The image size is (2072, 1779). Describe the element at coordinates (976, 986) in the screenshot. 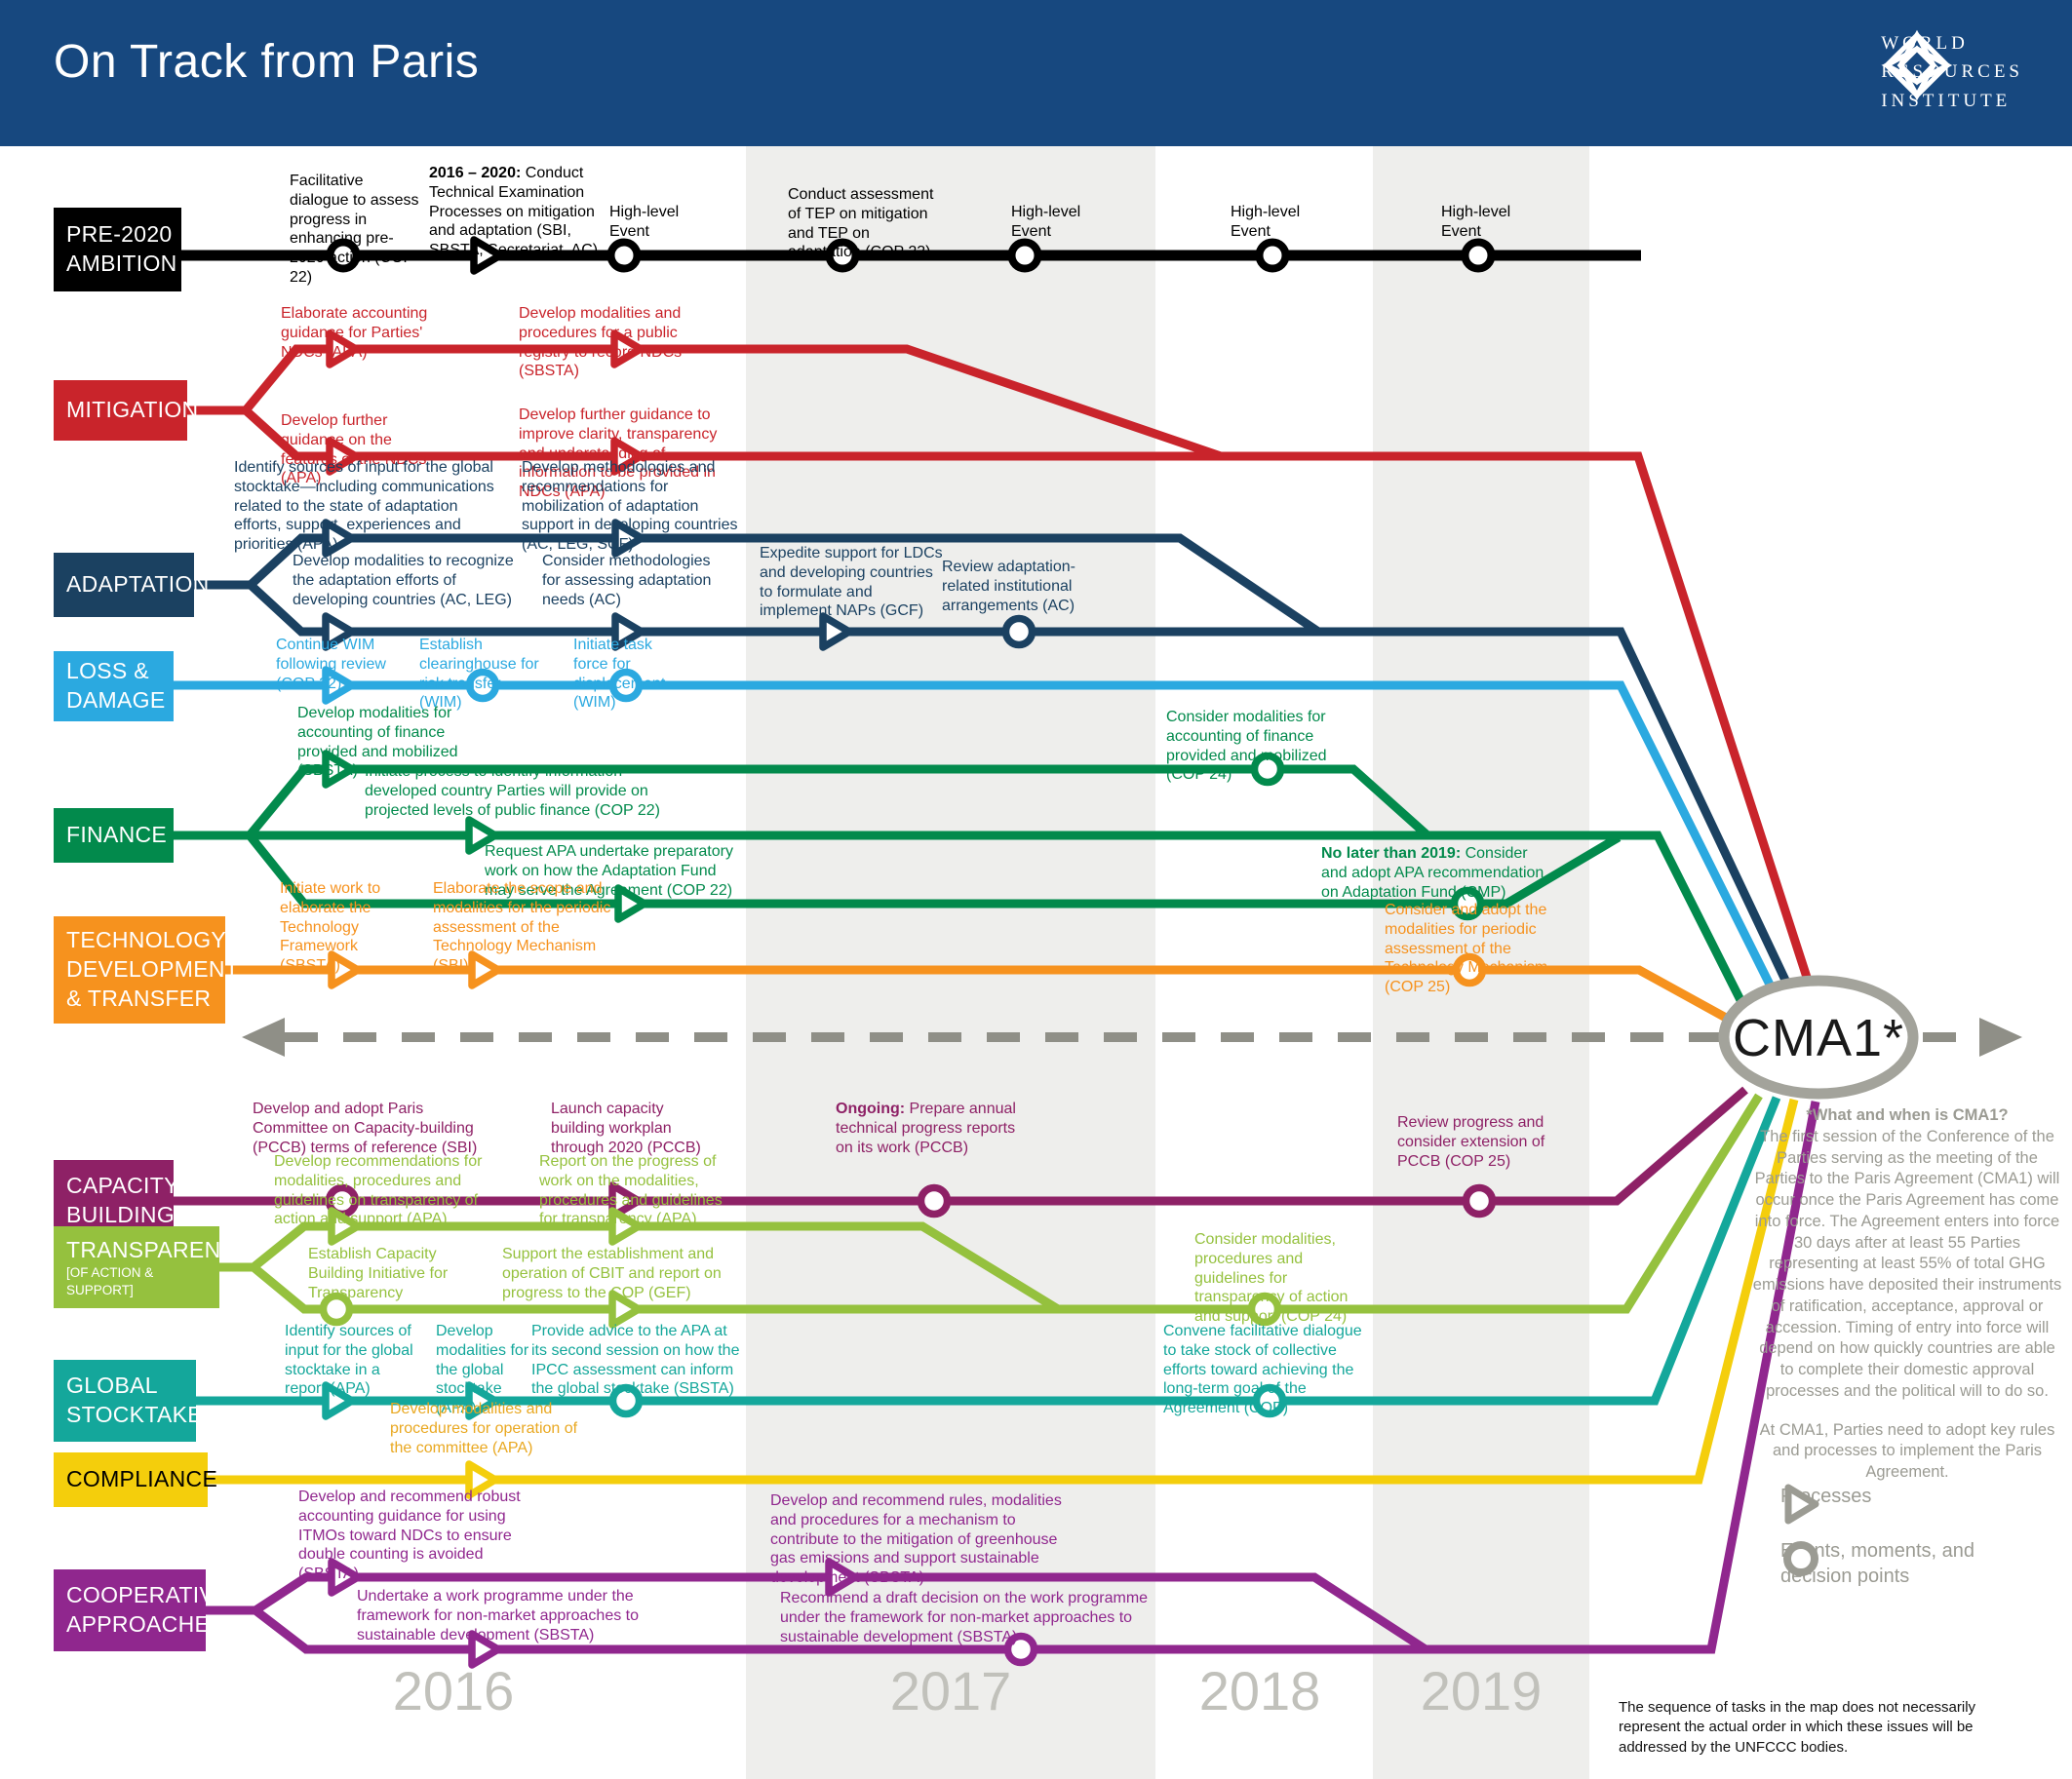

I see `track-technology` at that location.